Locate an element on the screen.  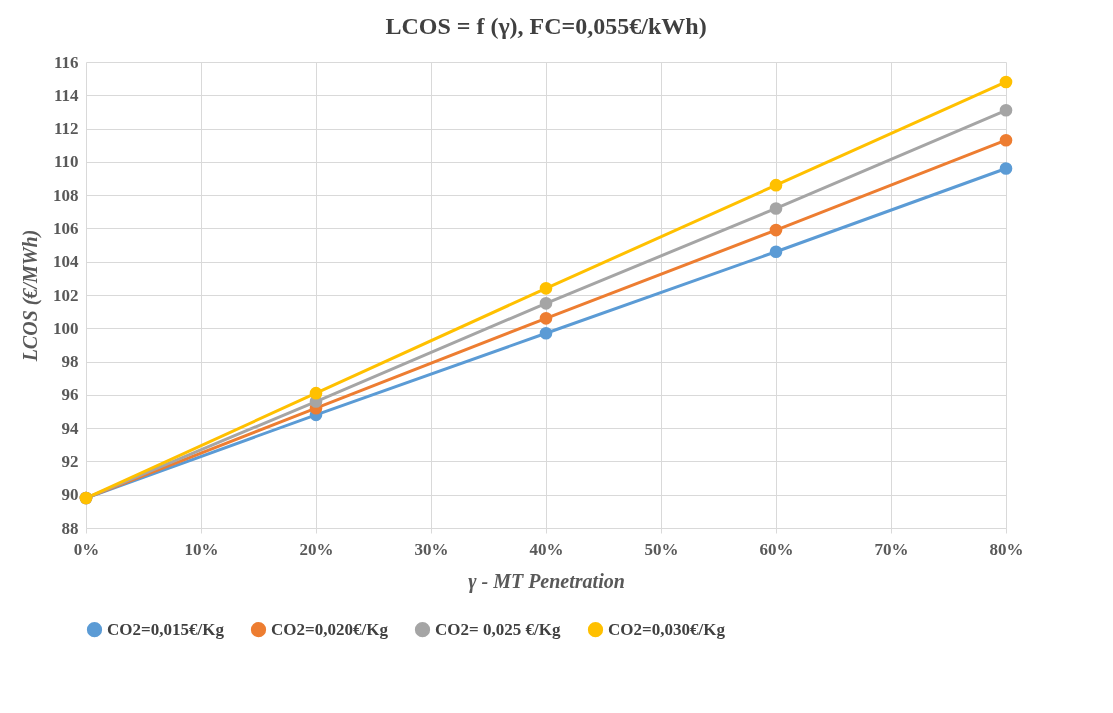
y-tick-label: 108 is located at coordinates (66, 195).